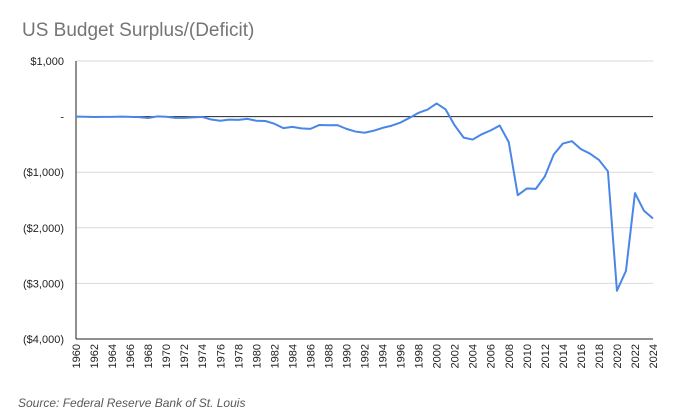 This screenshot has width=674, height=417. Describe the element at coordinates (384, 356) in the screenshot. I see `x-tick-label: 1994` at that location.